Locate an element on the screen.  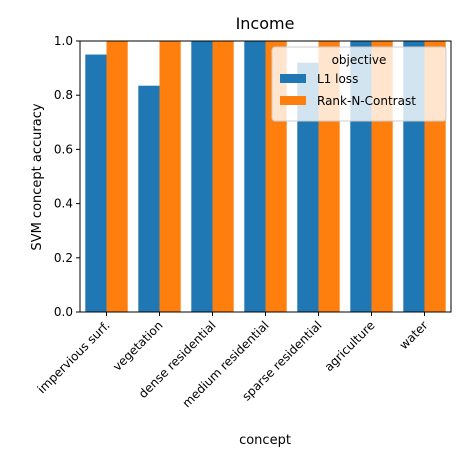
x-tick-label: vegetation is located at coordinates (138, 346).